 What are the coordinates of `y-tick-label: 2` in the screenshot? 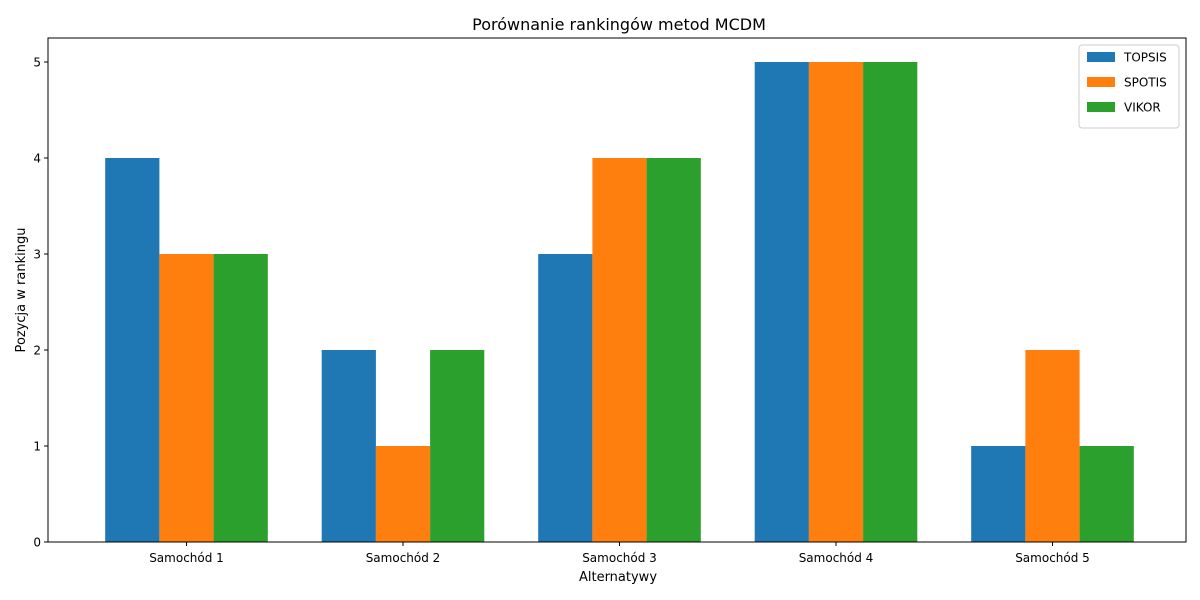 It's located at (37, 351).